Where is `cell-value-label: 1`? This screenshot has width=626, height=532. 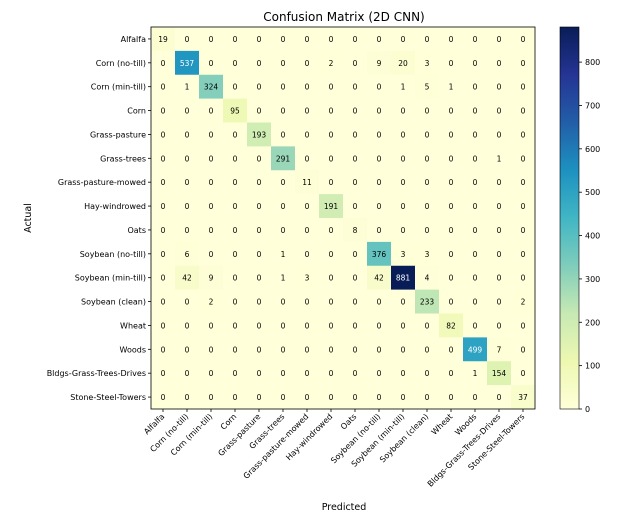 cell-value-label: 1 is located at coordinates (283, 254).